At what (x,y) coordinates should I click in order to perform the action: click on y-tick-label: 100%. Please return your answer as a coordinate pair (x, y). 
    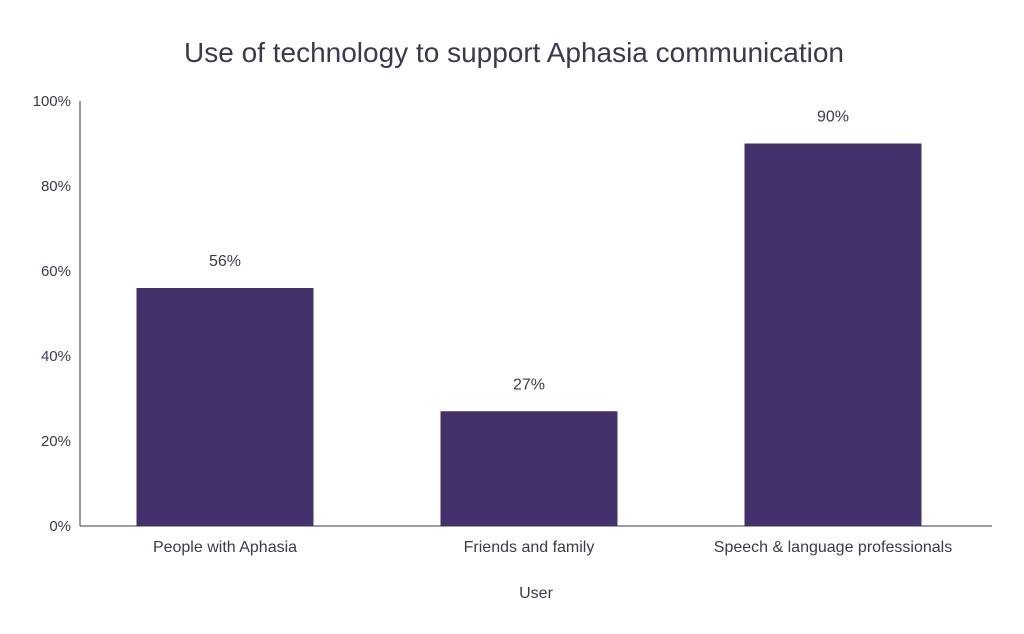
    Looking at the image, I should click on (52, 101).